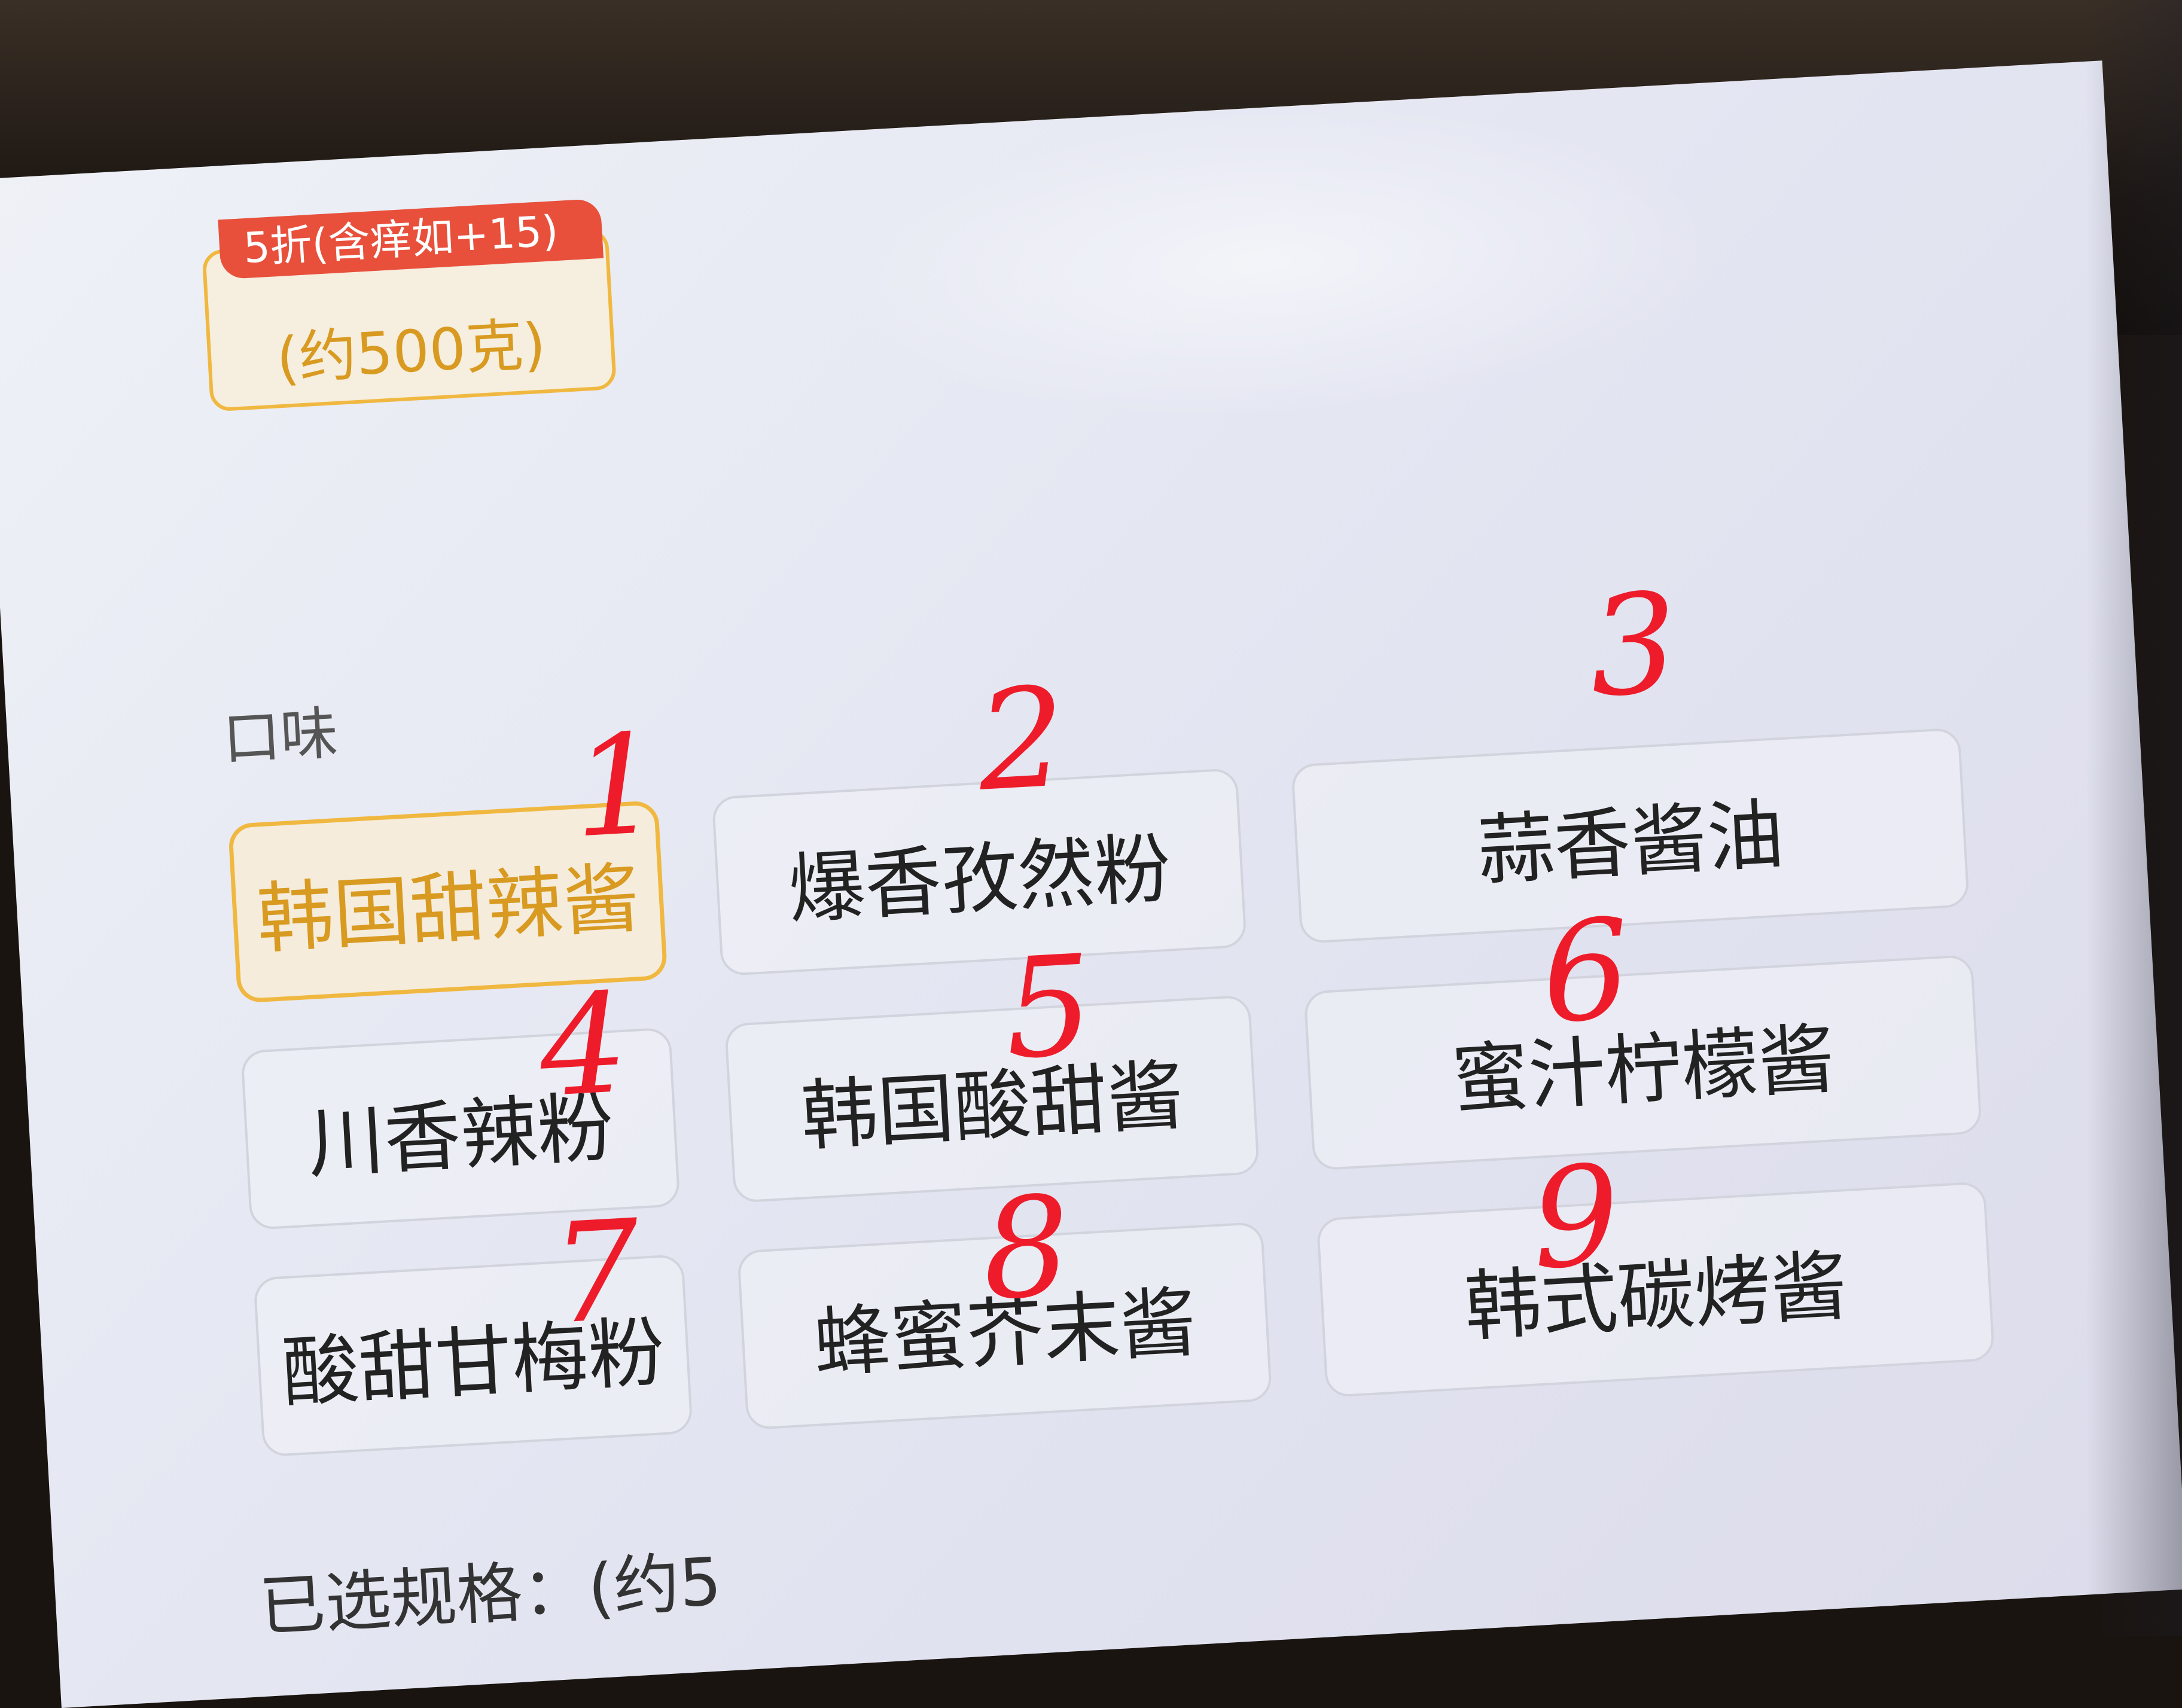 This screenshot has height=1708, width=2182. Describe the element at coordinates (1005, 1333) in the screenshot. I see `flavor-option-label: 蜂蜜芥末酱` at that location.